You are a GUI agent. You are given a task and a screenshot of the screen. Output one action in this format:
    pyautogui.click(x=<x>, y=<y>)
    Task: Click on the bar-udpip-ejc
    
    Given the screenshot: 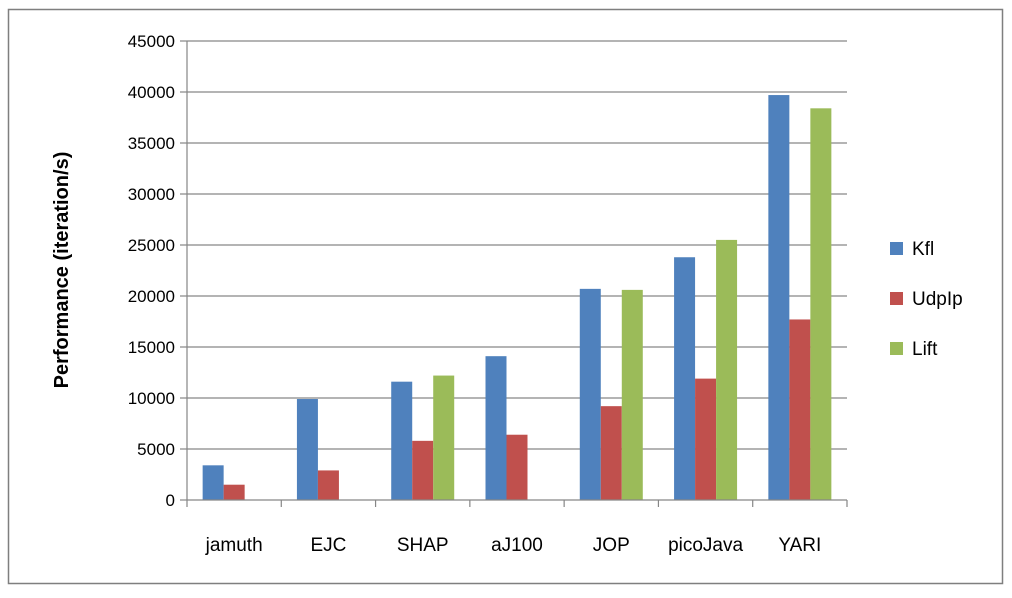 What is the action you would take?
    pyautogui.click(x=328, y=485)
    